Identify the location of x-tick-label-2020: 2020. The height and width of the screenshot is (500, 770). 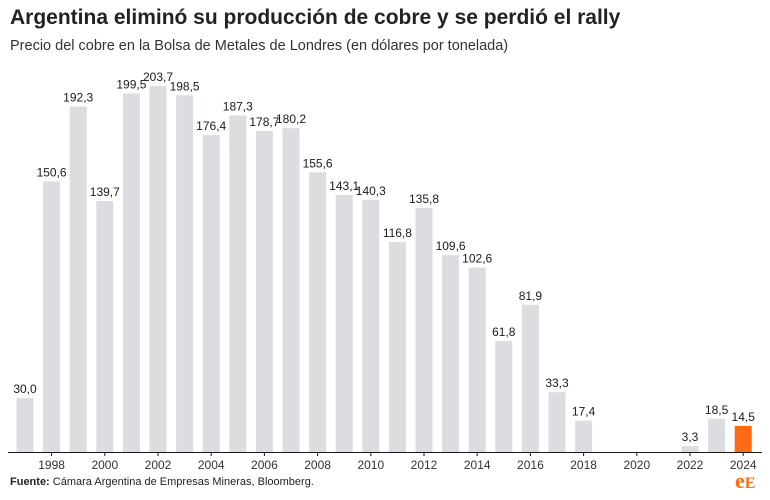
(636, 464).